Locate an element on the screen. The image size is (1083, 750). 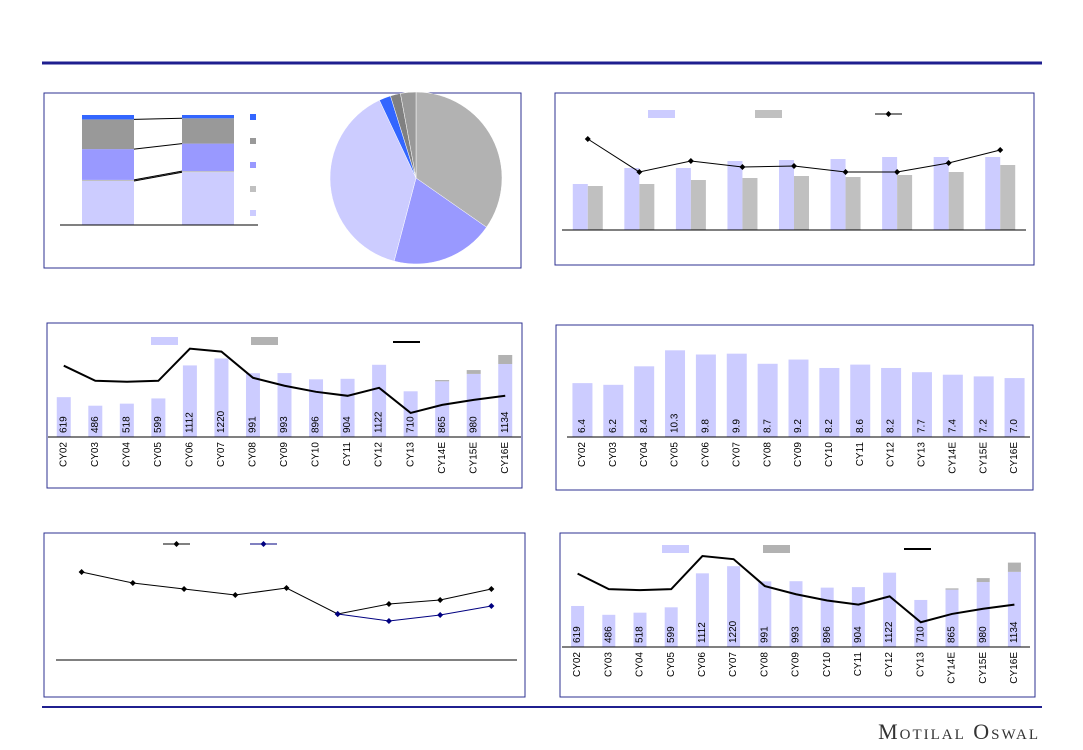
data-label: 1112 is located at coordinates (702, 632).